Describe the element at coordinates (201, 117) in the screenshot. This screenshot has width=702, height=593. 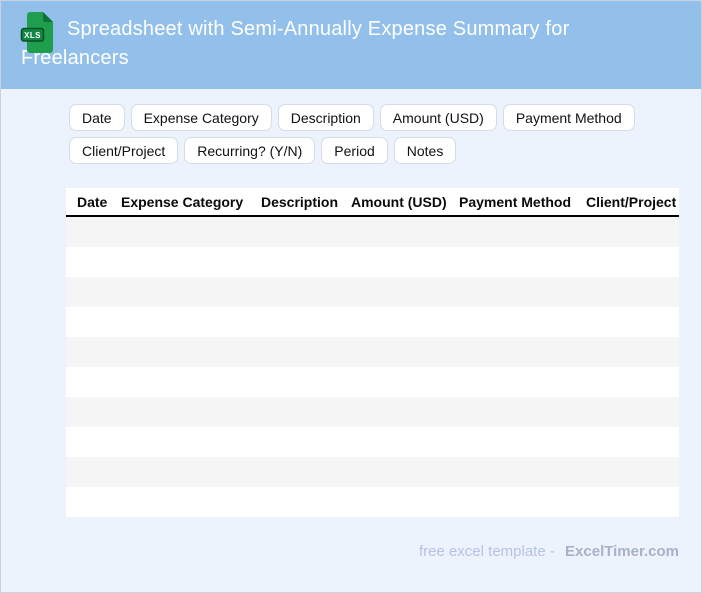
I see `chip-expense-category: Expense Category` at that location.